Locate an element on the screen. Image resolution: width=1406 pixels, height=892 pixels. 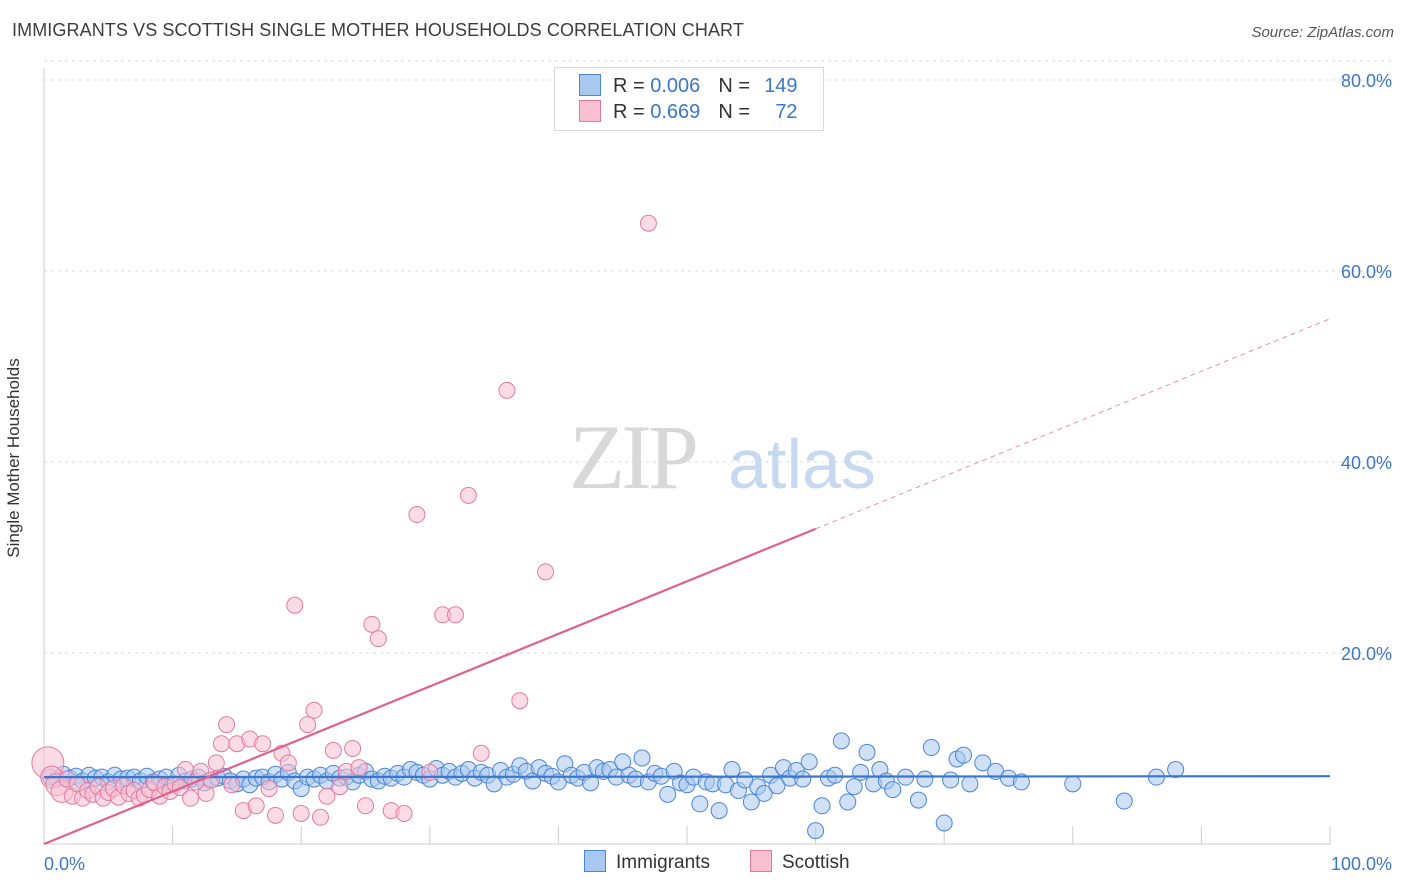
x-tick-label: 0.0% is located at coordinates (64, 864).